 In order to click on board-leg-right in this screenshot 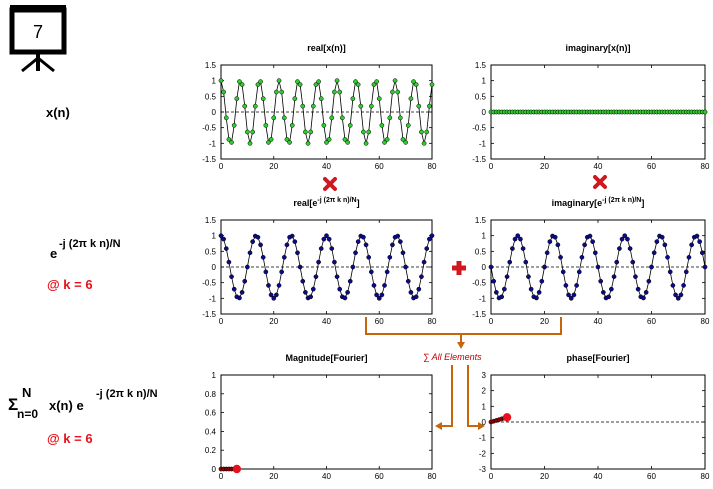, I will do `click(46, 64)`.